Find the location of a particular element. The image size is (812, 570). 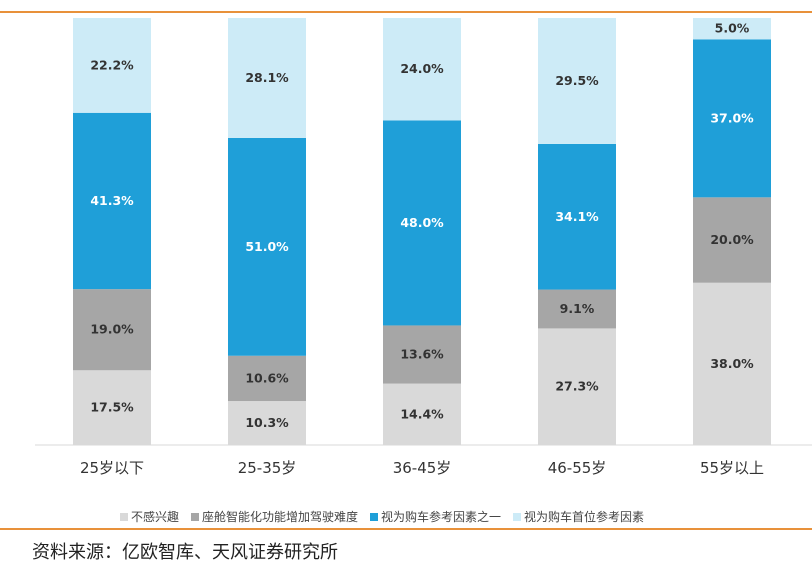

top-rule is located at coordinates (406, 12).